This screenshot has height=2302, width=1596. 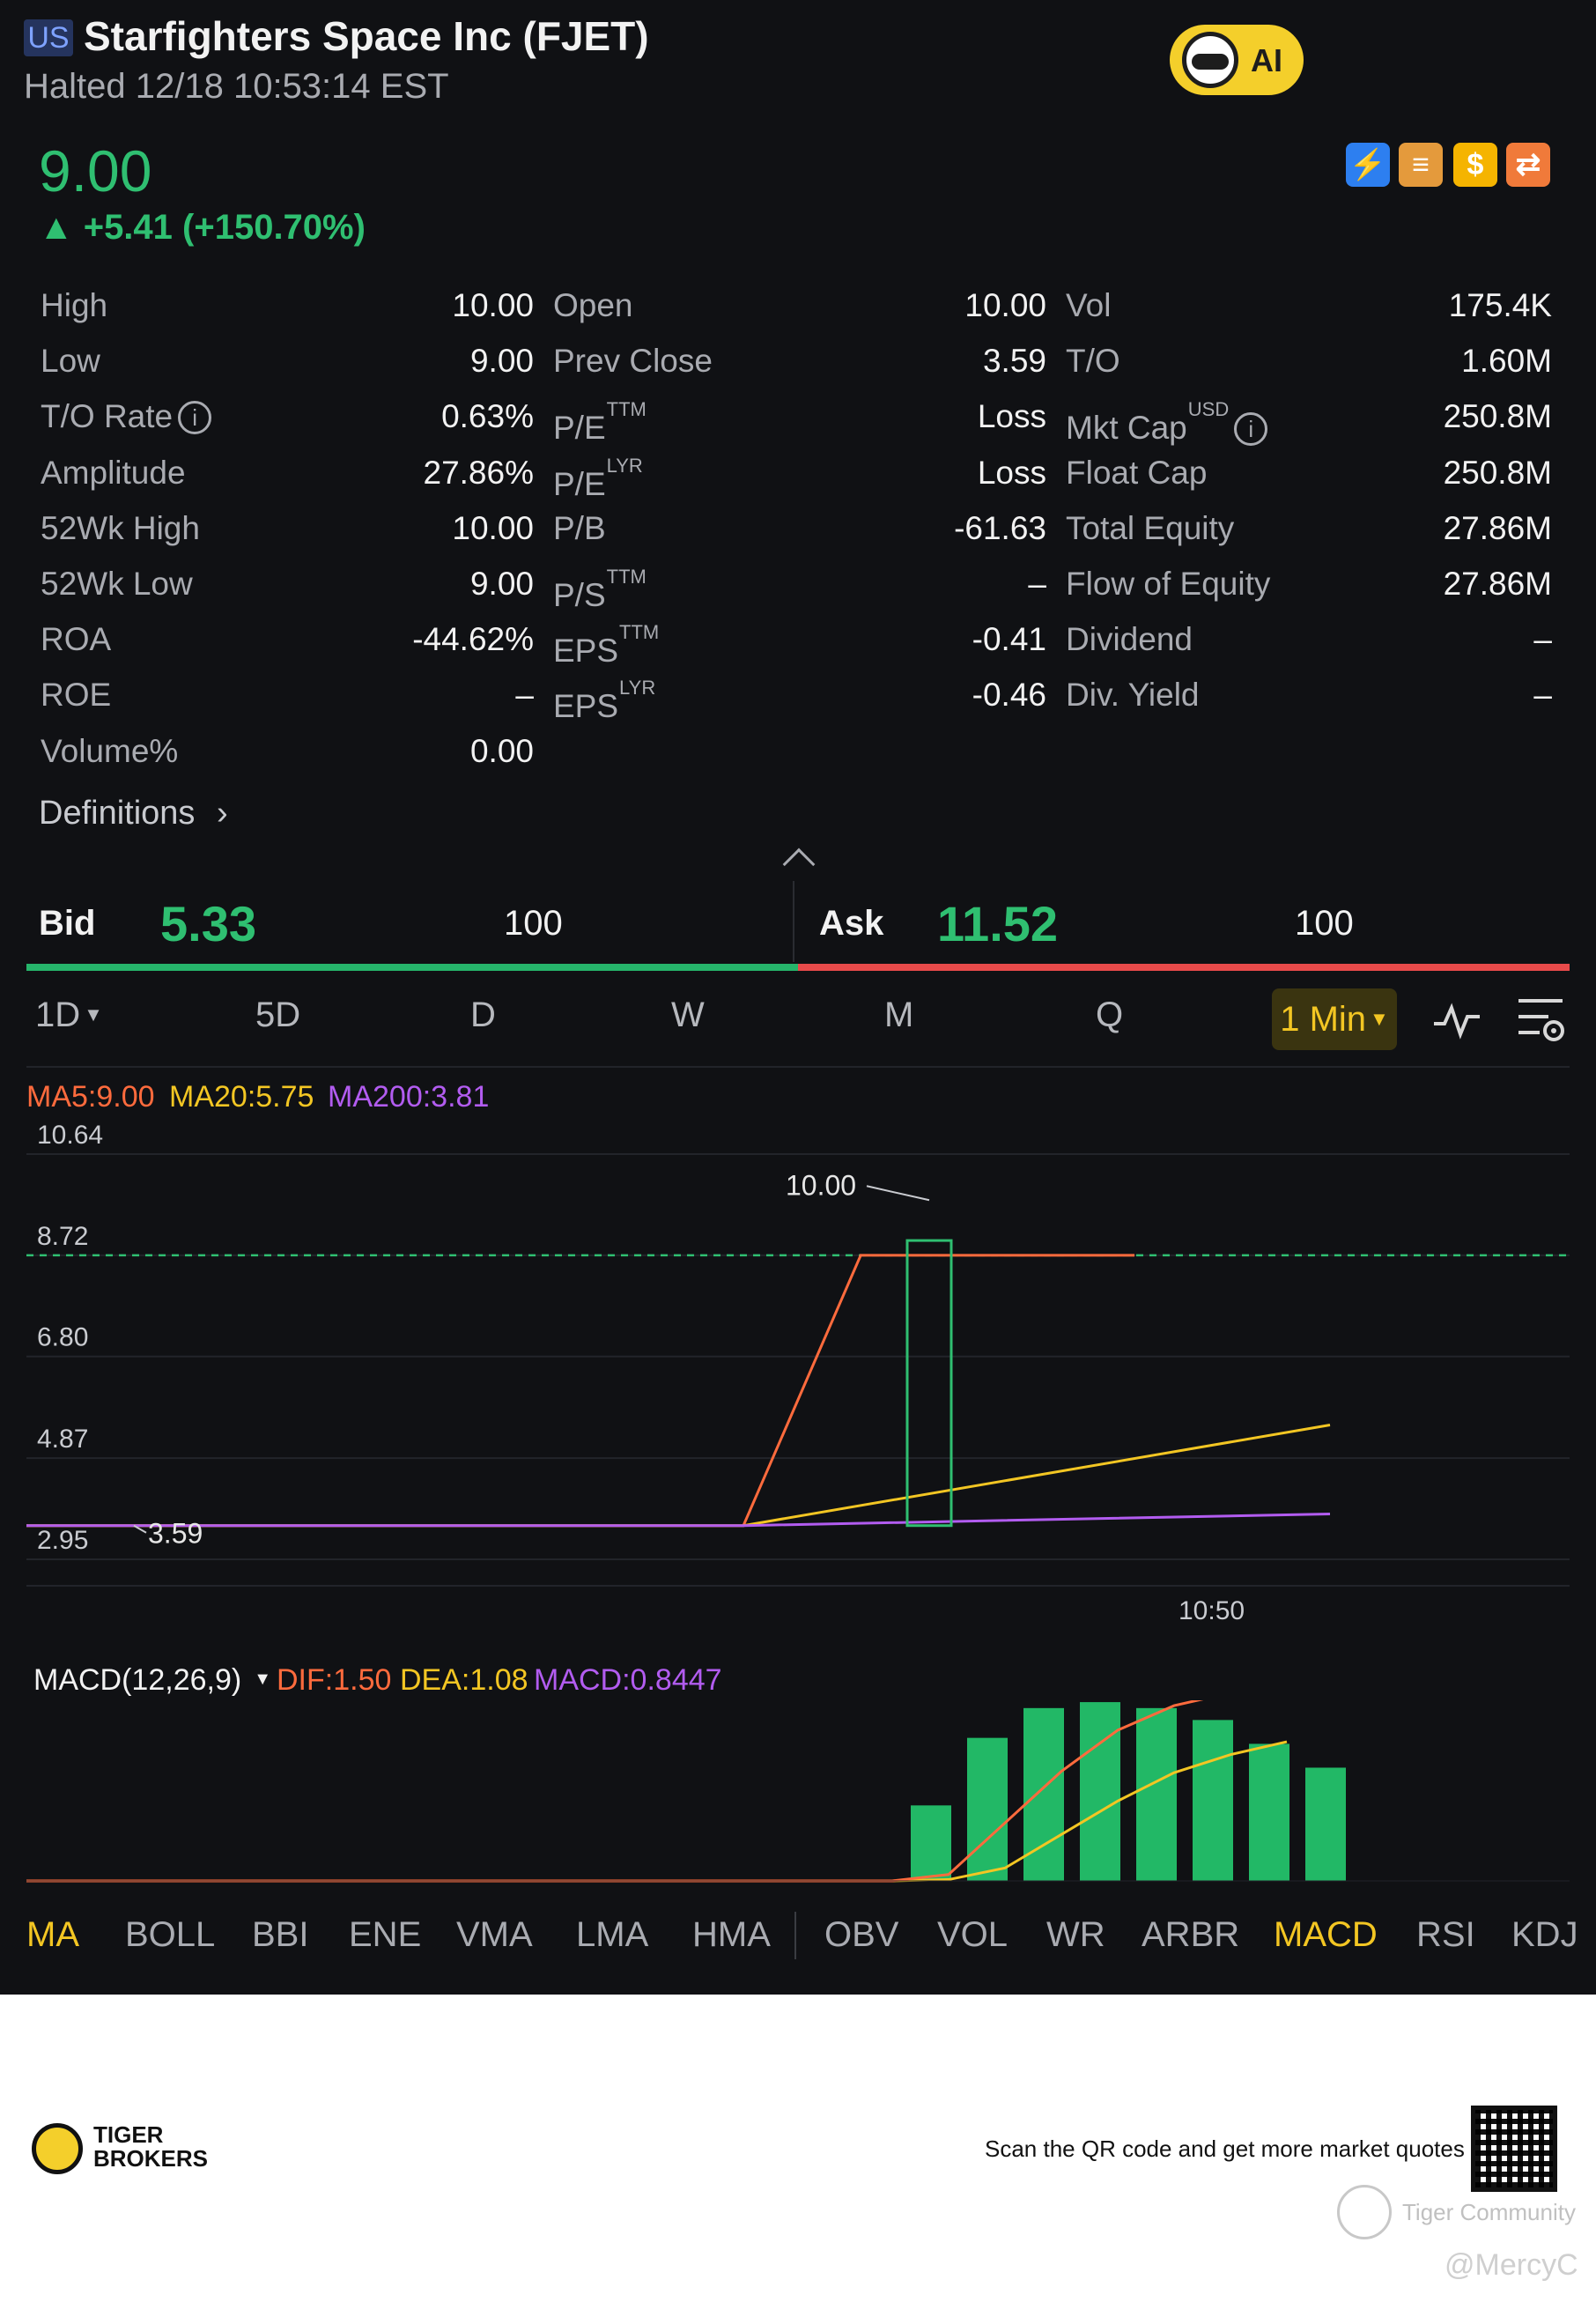 What do you see at coordinates (170, 1934) in the screenshot?
I see `indicator-tab: BOLL` at bounding box center [170, 1934].